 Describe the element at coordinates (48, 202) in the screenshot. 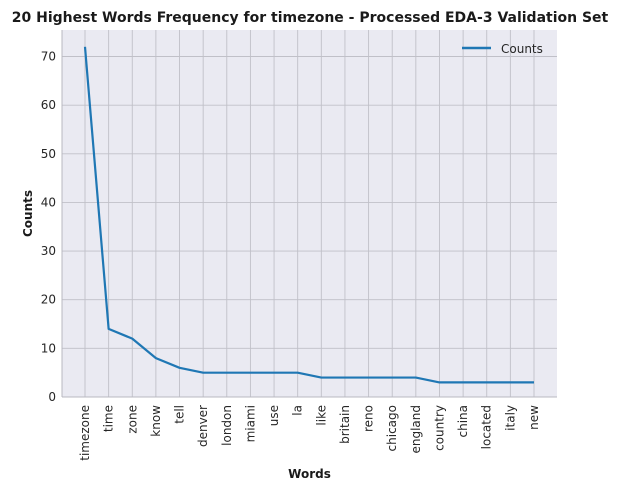

I see `y-tick-label: 40` at that location.